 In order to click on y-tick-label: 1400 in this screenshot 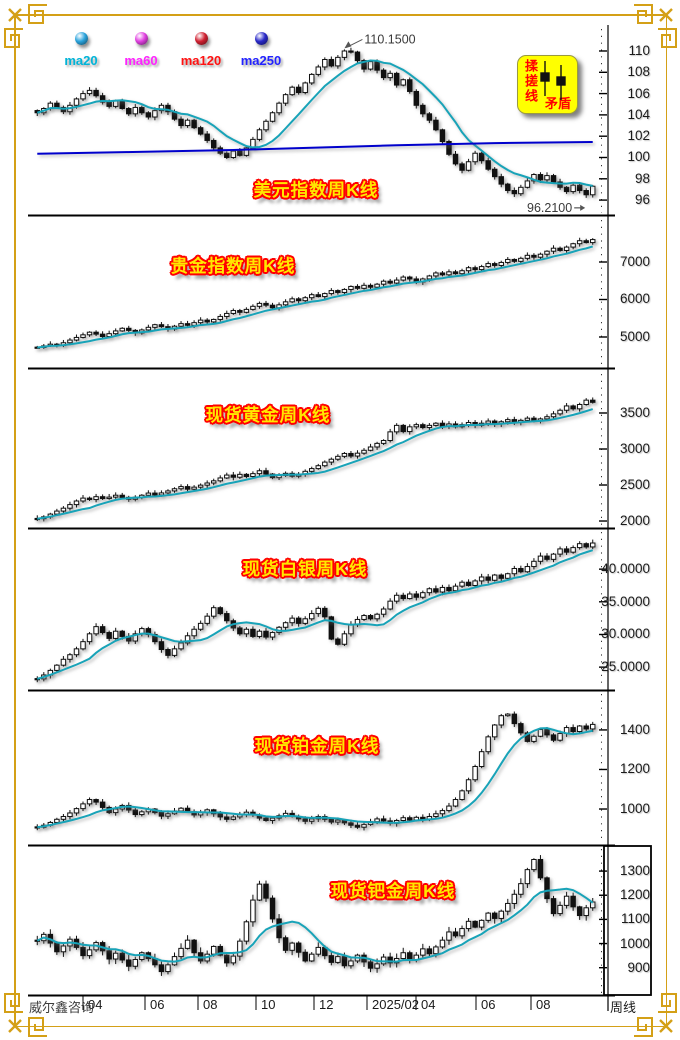, I will do `click(634, 729)`.